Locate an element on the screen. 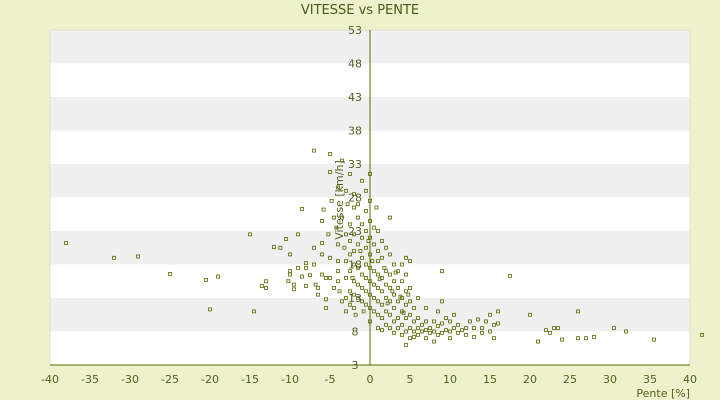  x-tick-label: 35 is located at coordinates (650, 379).